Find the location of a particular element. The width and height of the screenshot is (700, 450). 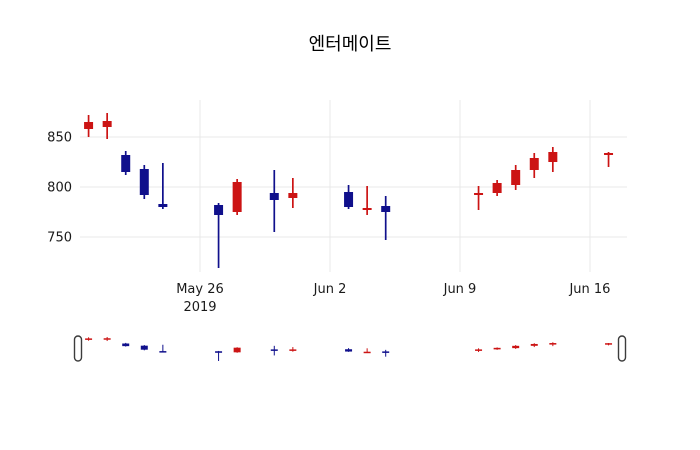

chart-title: 엔터메이트 is located at coordinates (350, 44).